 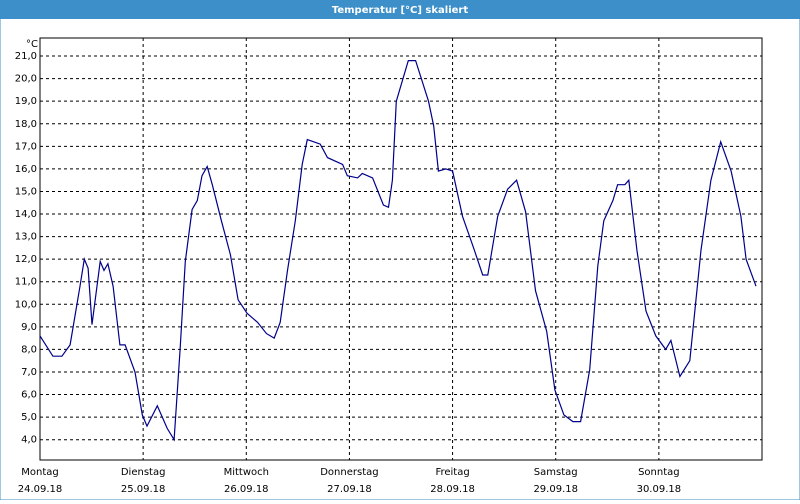 What do you see at coordinates (26, 146) in the screenshot?
I see `y-tick-label: 17,0` at bounding box center [26, 146].